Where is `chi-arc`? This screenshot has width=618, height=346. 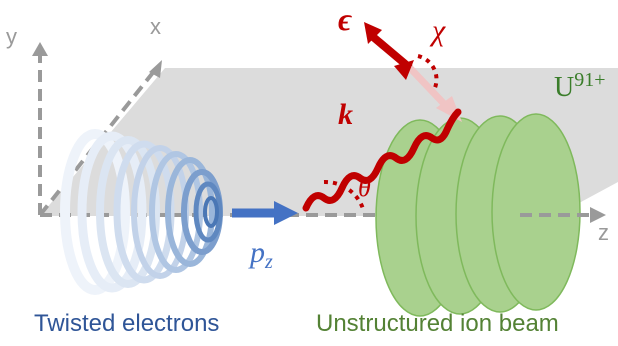 chi-arc is located at coordinates (428, 72).